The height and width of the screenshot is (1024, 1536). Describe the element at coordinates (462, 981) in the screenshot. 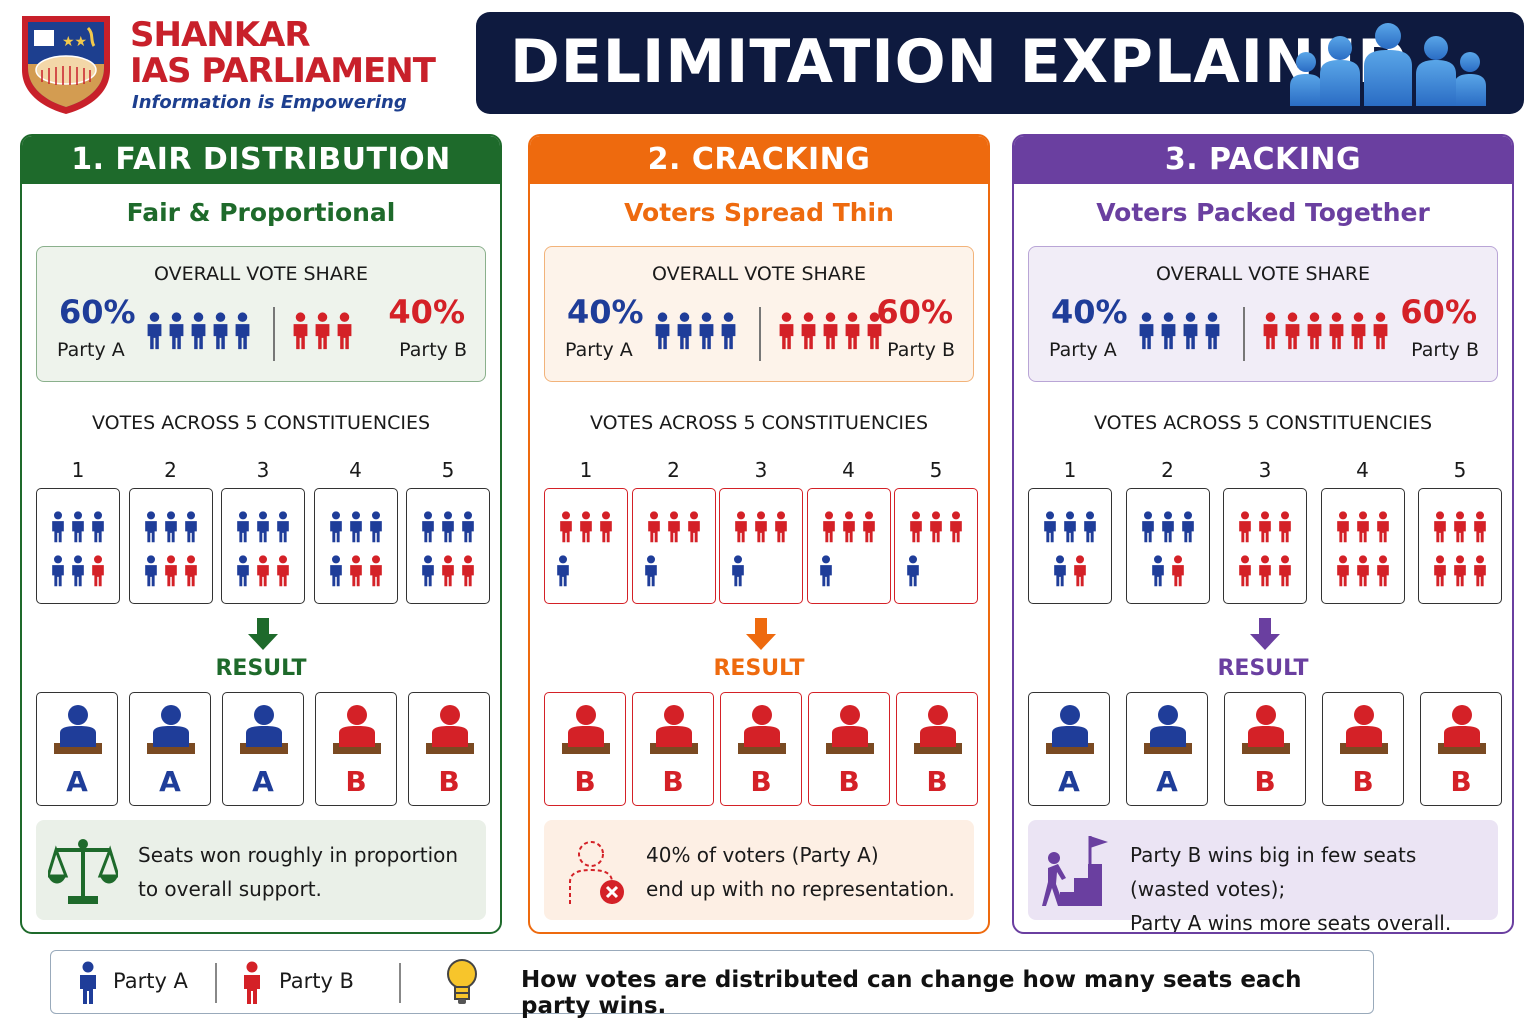

I see `lightbulb-icon` at that location.